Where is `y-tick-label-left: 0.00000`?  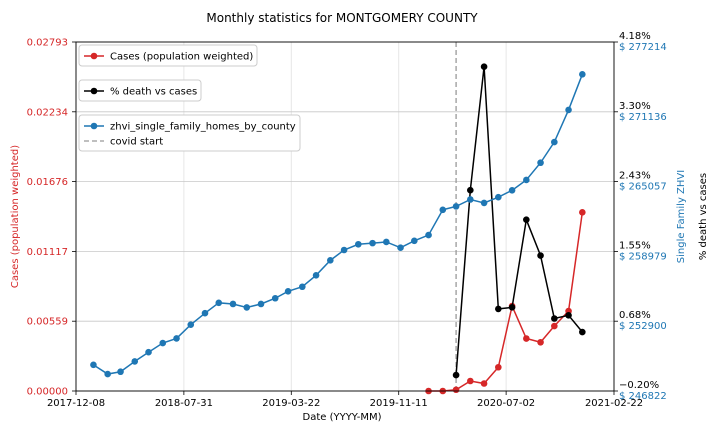
y-tick-label-left: 0.00000 is located at coordinates (47, 392).